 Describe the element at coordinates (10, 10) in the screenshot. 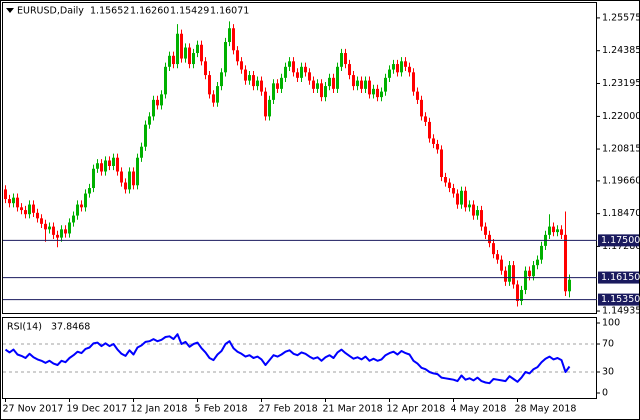

I see `pane-marker` at that location.